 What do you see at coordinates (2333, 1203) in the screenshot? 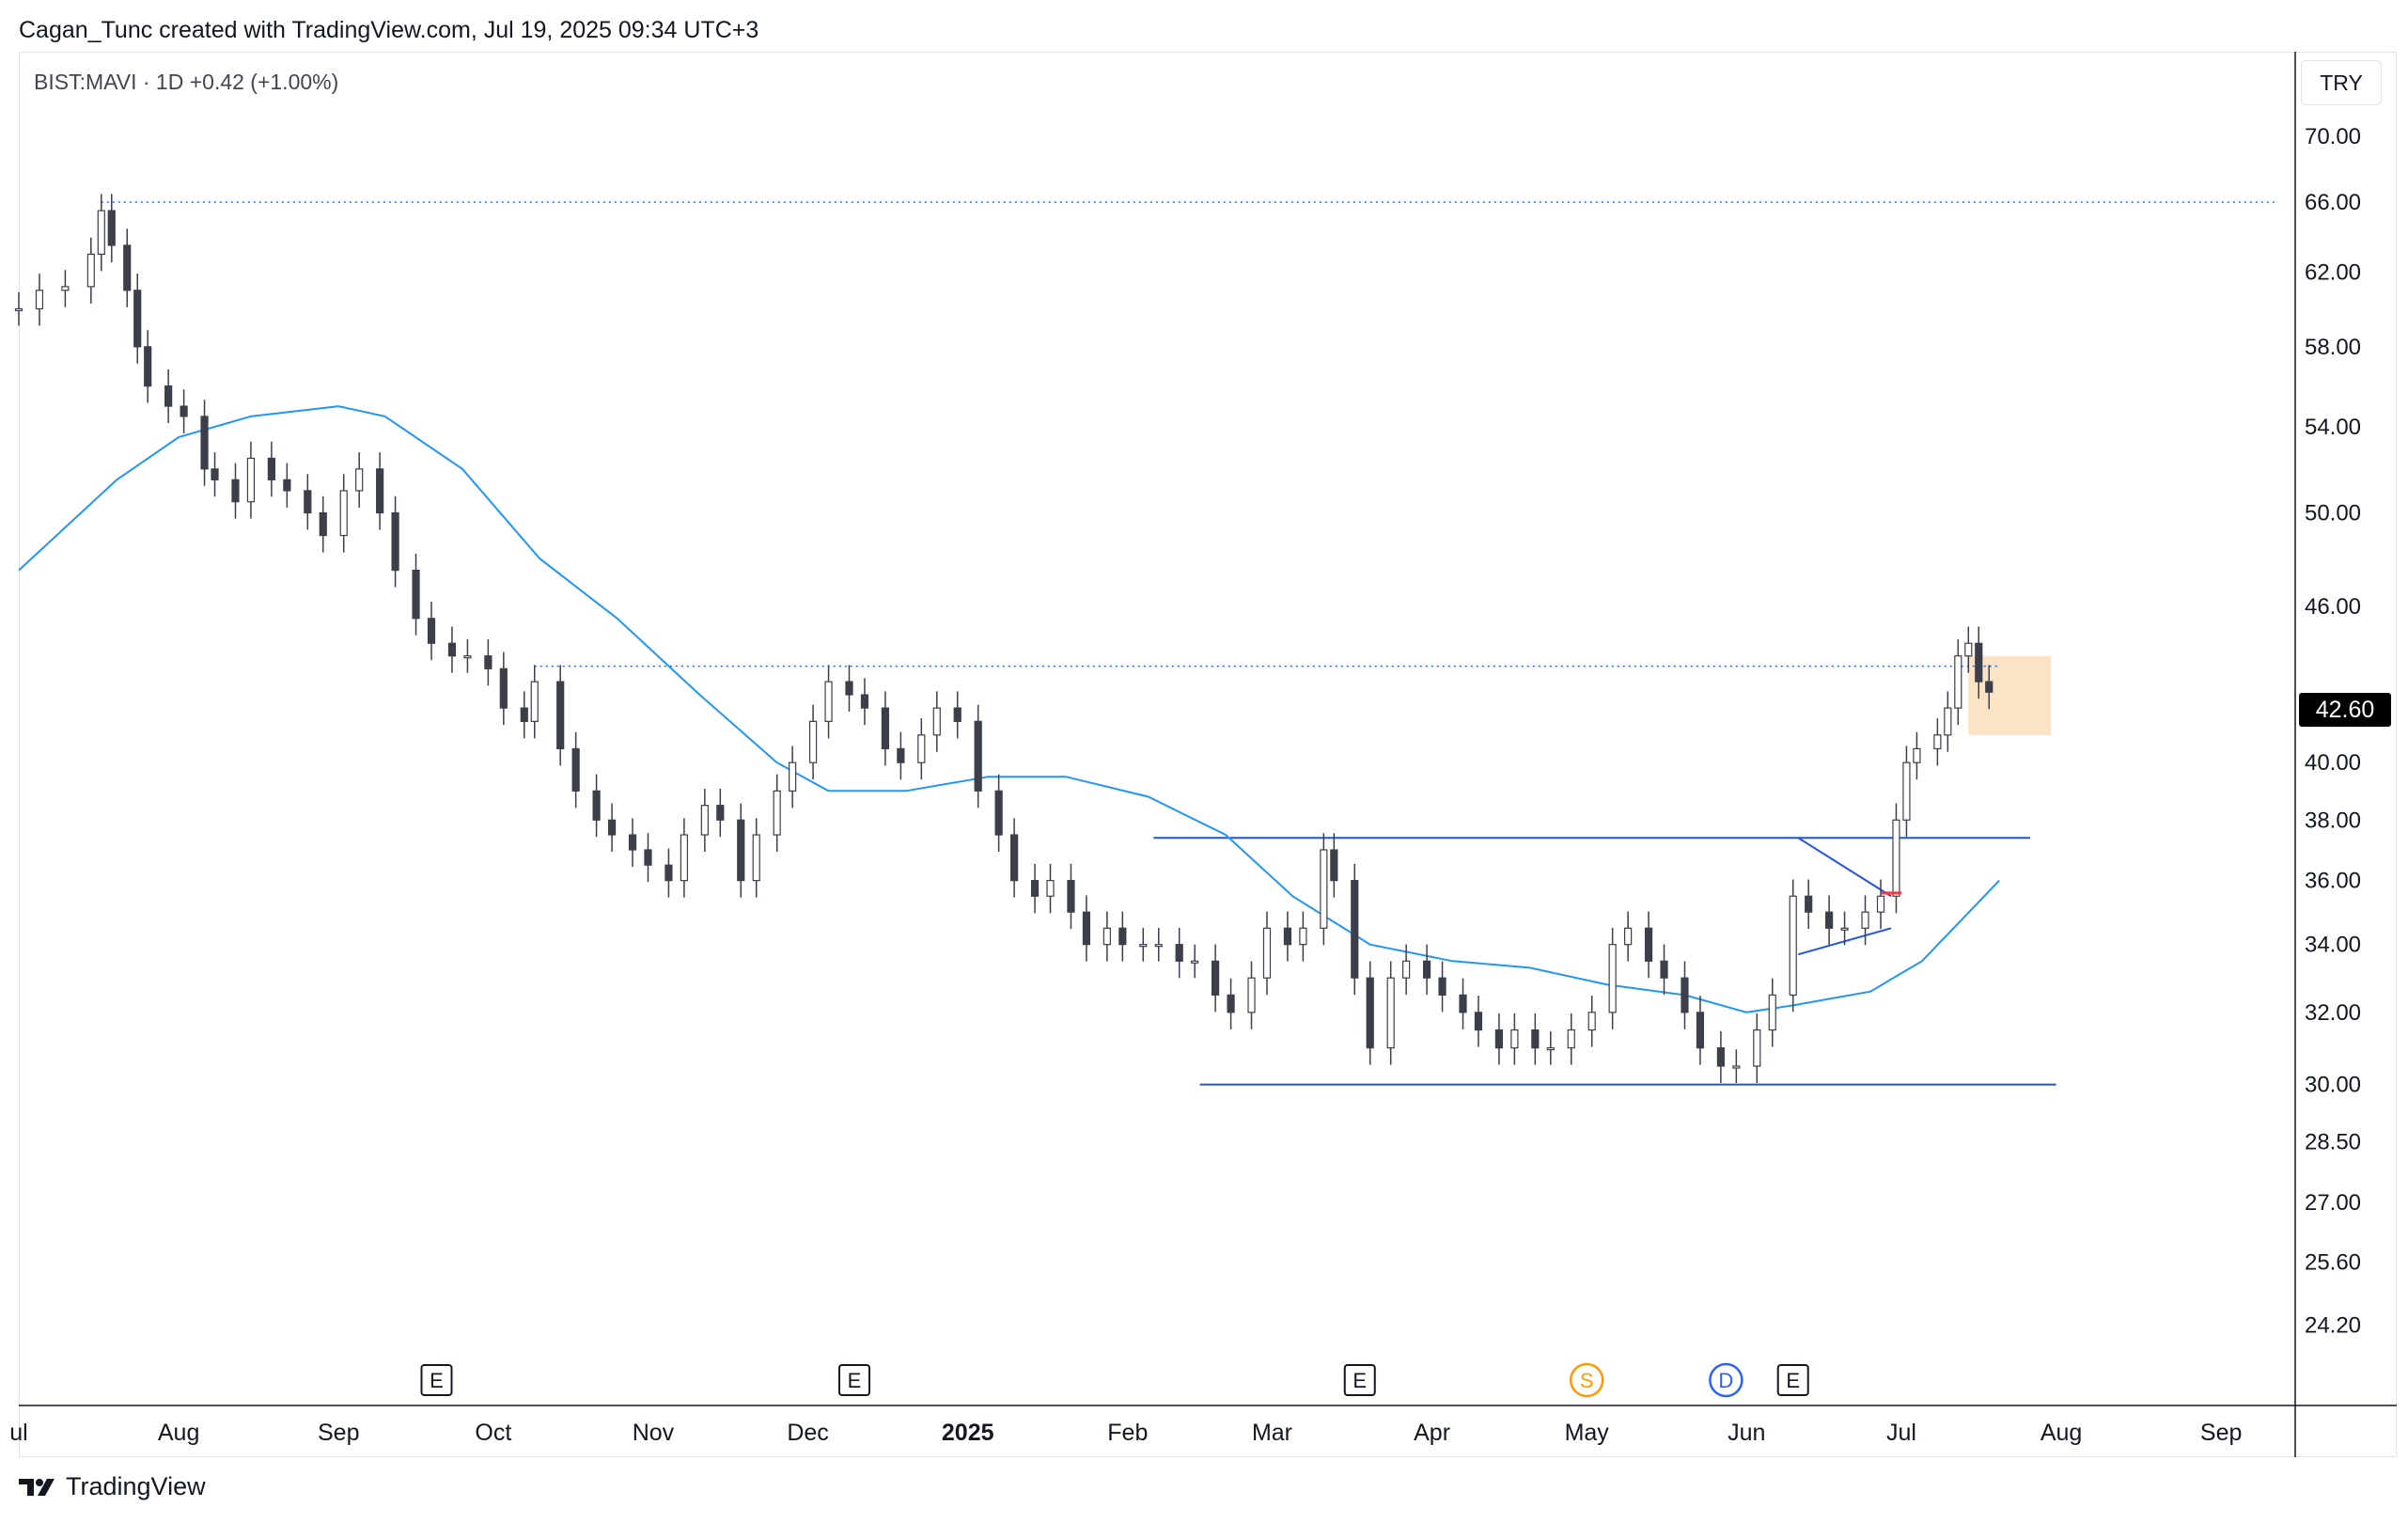
I see `y-tick-label: 27.00` at bounding box center [2333, 1203].